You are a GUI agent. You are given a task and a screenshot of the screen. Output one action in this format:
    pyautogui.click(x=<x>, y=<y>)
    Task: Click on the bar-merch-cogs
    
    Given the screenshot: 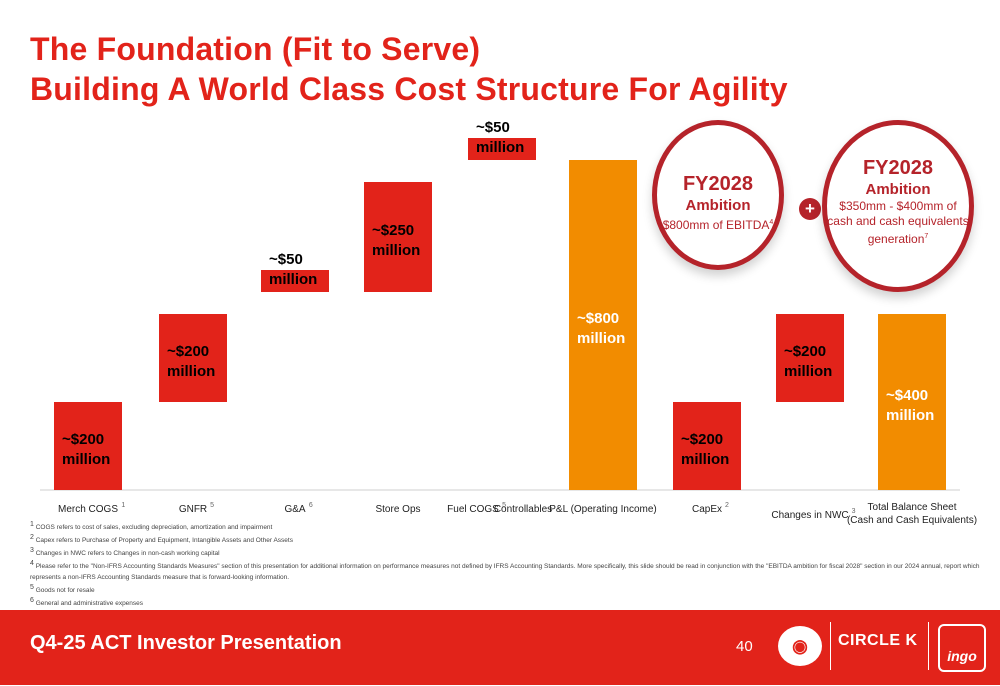 What is the action you would take?
    pyautogui.click(x=88, y=446)
    